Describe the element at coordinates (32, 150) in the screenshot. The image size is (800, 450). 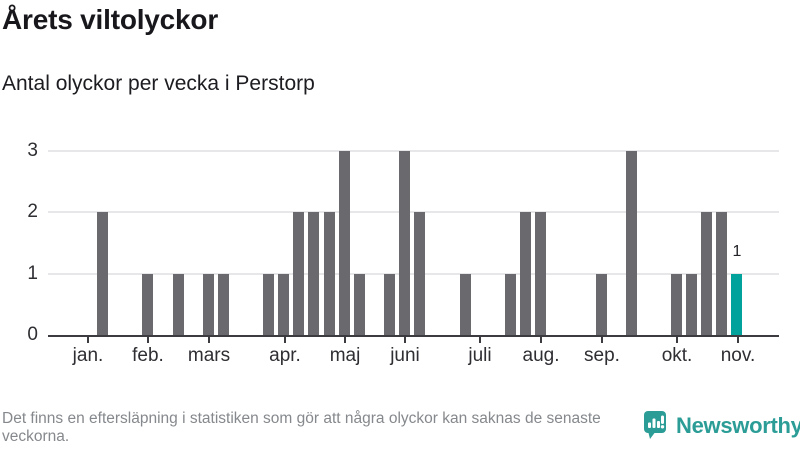
I see `y-axis-label: 3` at that location.